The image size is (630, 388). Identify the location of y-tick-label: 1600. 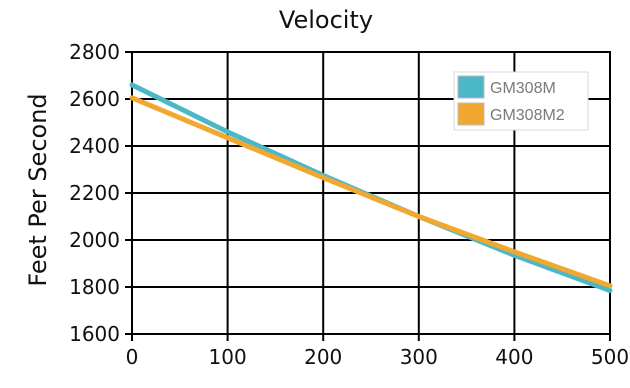
(94, 334).